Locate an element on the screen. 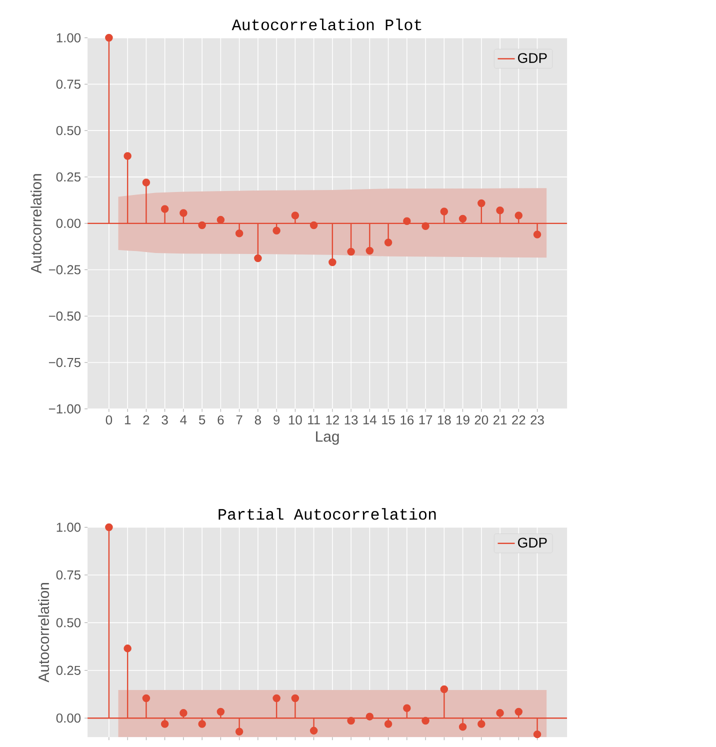  x-tick-label: 2 is located at coordinates (146, 419).